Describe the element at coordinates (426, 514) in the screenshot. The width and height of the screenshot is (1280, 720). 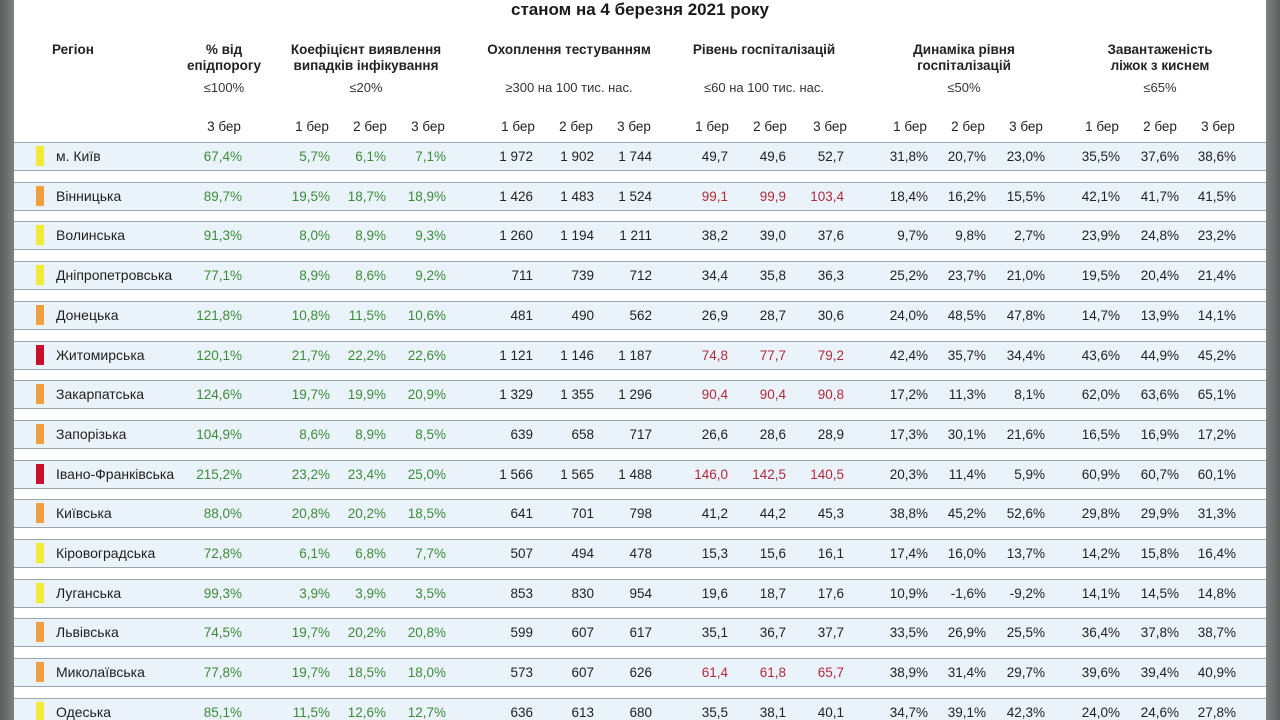
I see `cell-coef-3: 18,5%` at that location.